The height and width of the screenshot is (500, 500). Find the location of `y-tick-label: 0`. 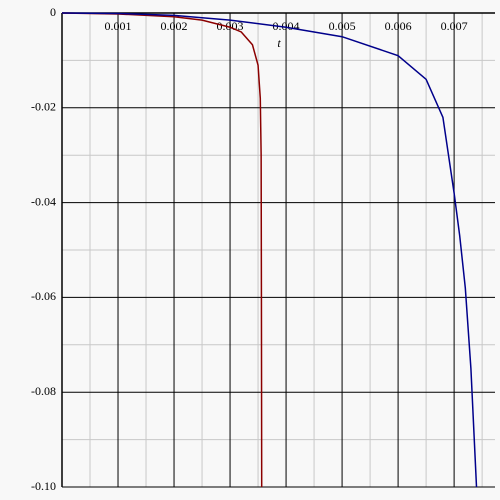

y-tick-label: 0 is located at coordinates (53, 12).